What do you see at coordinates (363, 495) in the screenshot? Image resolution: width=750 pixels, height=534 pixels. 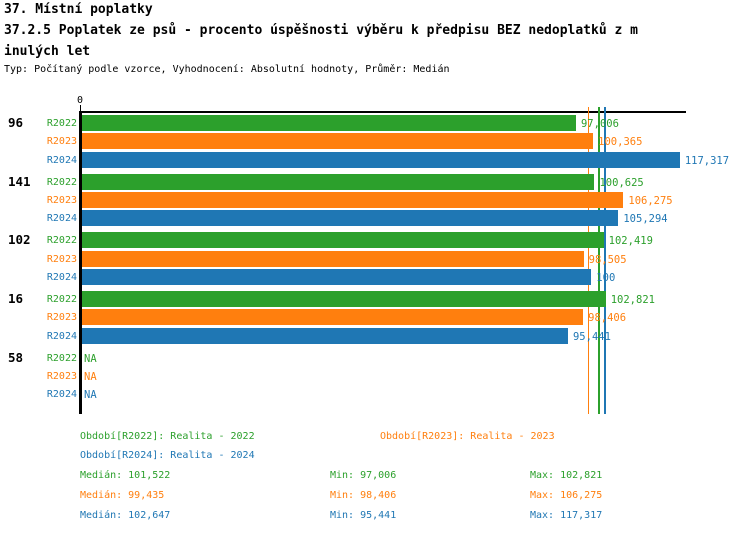 I see `stat-min-r2023: Min: 98,406` at bounding box center [363, 495].